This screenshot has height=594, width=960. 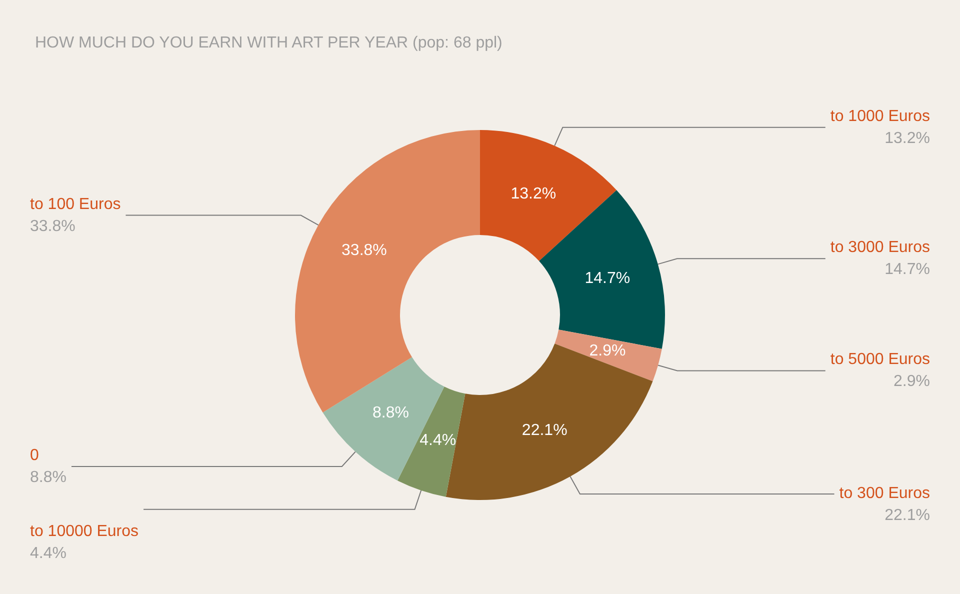 What do you see at coordinates (533, 193) in the screenshot?
I see `data-label: 13.2%` at bounding box center [533, 193].